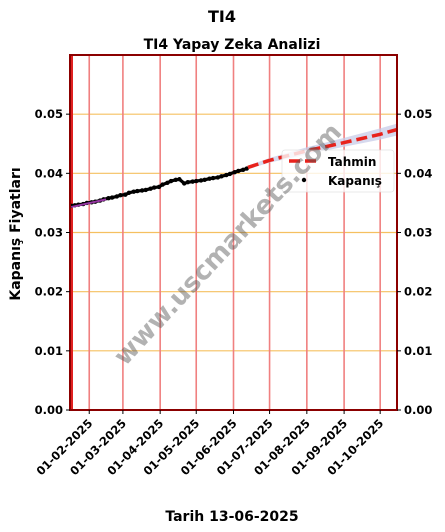  I want to click on y-tick-label-right-0: 0.00, so click(418, 410).